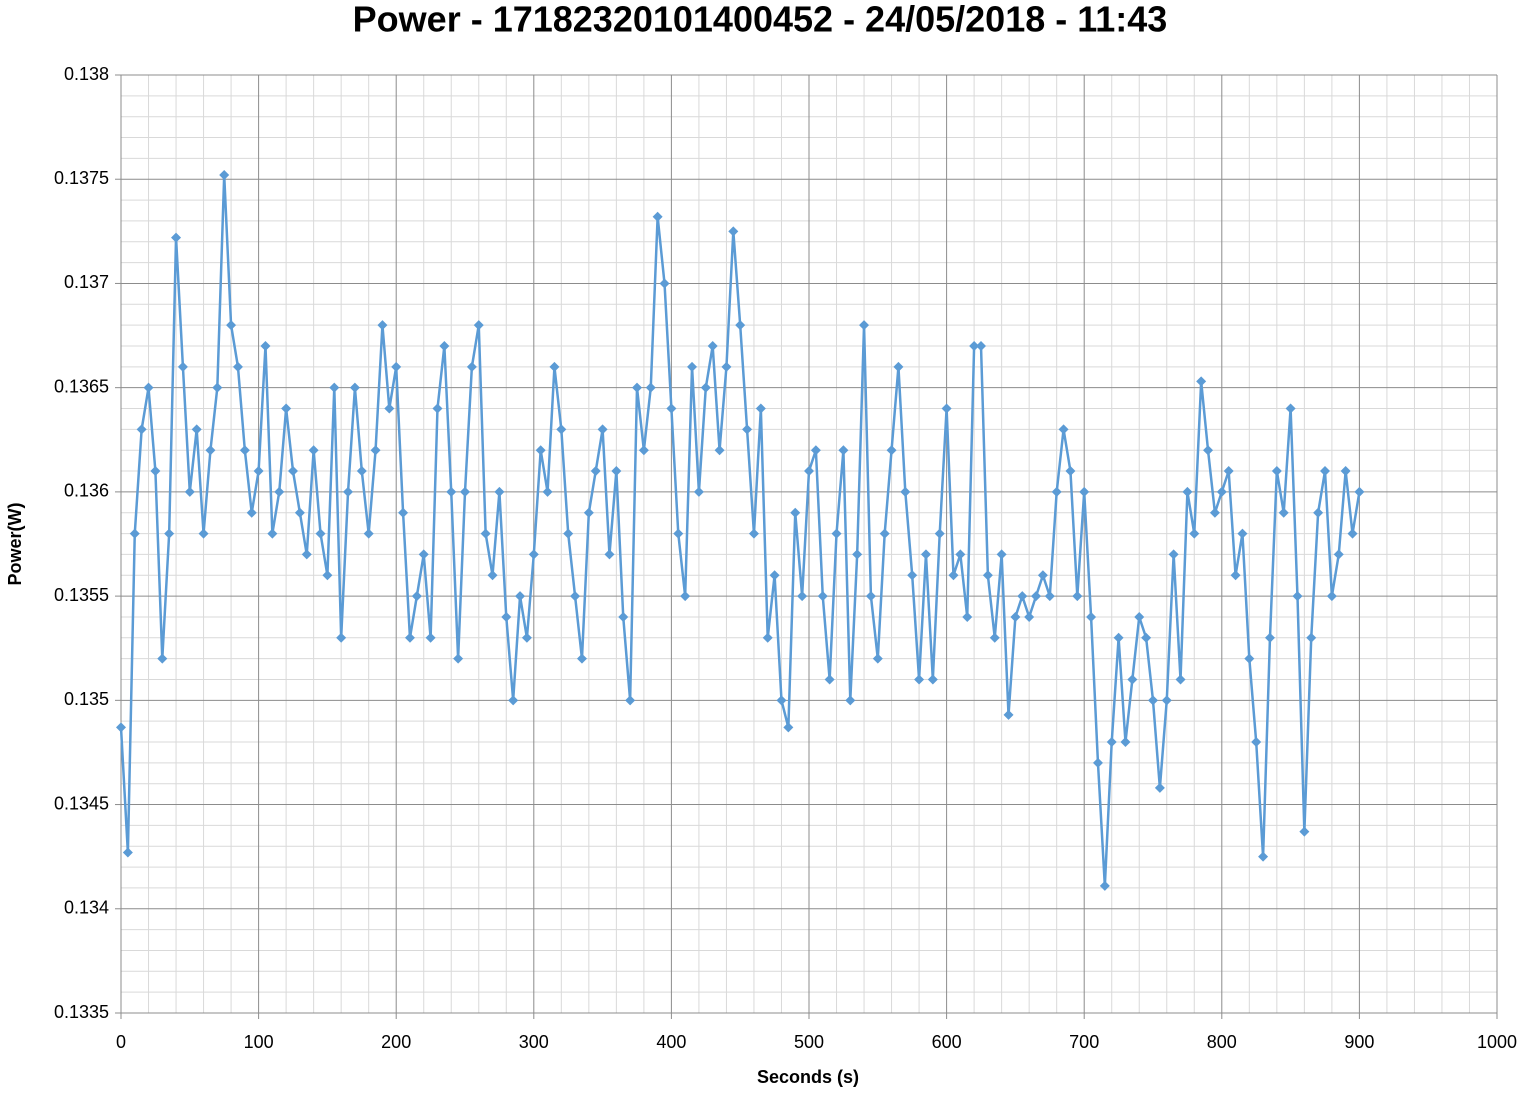 The width and height of the screenshot is (1524, 1095). I want to click on x-tick-label: 1000, so click(1497, 1042).